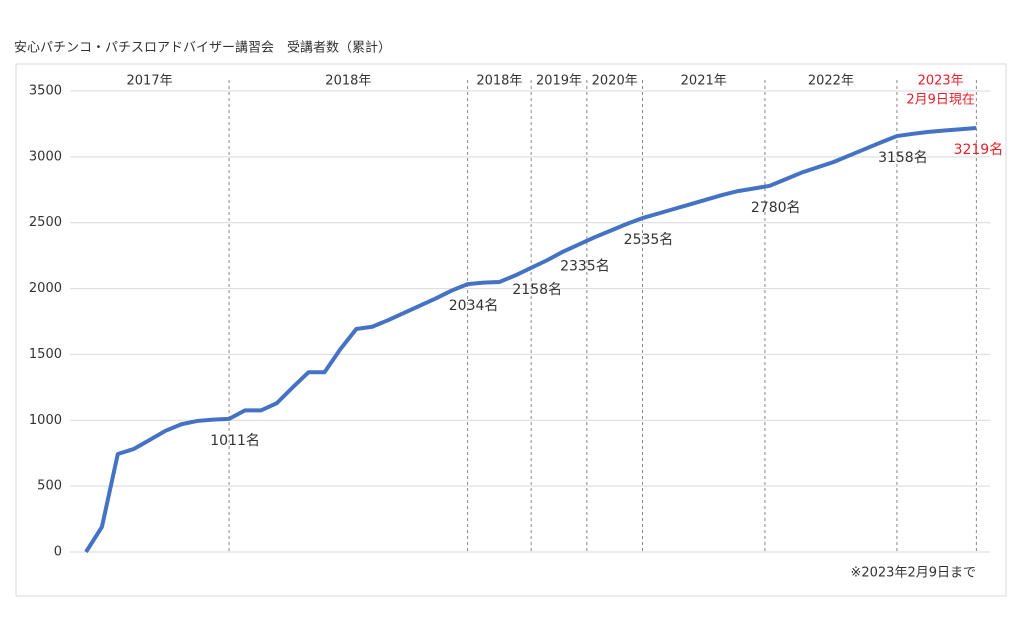 Image resolution: width=1024 pixels, height=634 pixels. What do you see at coordinates (831, 81) in the screenshot?
I see `period-label: 2022年` at bounding box center [831, 81].